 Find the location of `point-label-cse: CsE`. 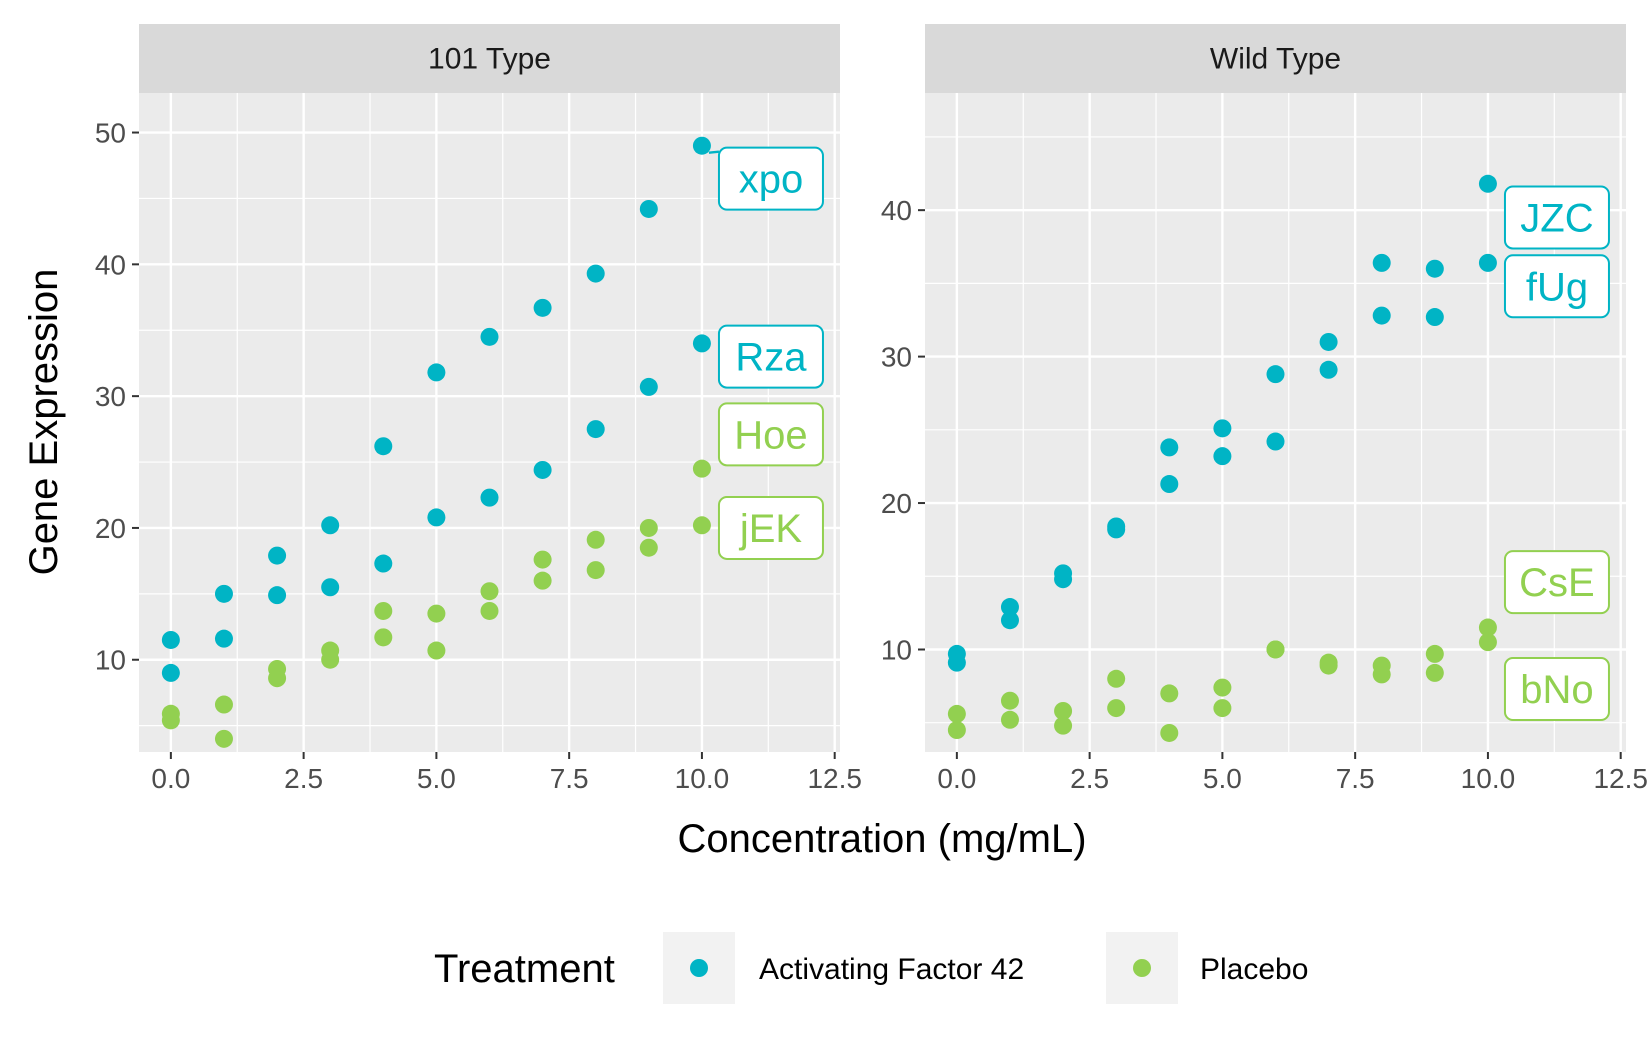

point-label-cse: CsE is located at coordinates (1556, 582).